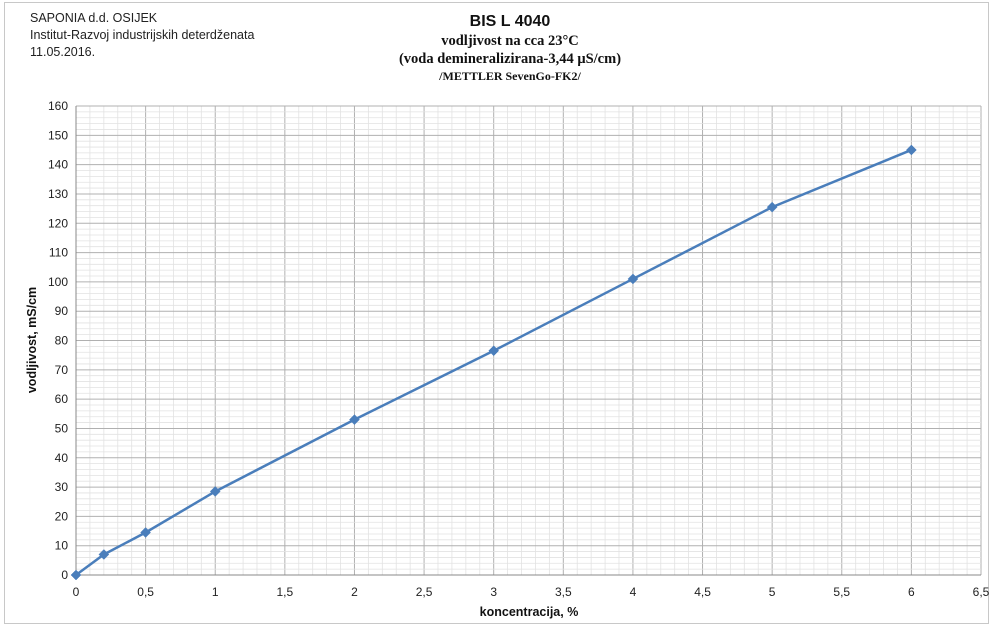  I want to click on x-tick-label: 2, so click(354, 592).